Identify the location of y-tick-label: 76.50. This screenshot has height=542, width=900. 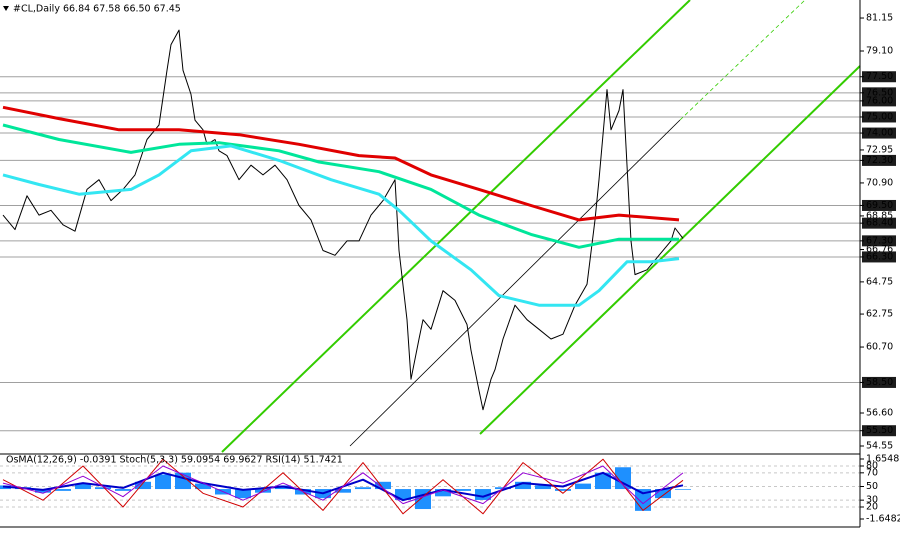
(879, 92).